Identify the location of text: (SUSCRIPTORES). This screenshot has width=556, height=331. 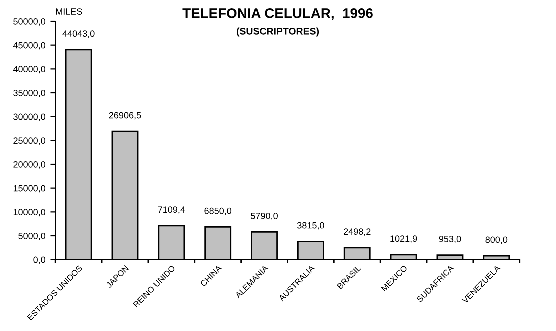
(278, 32).